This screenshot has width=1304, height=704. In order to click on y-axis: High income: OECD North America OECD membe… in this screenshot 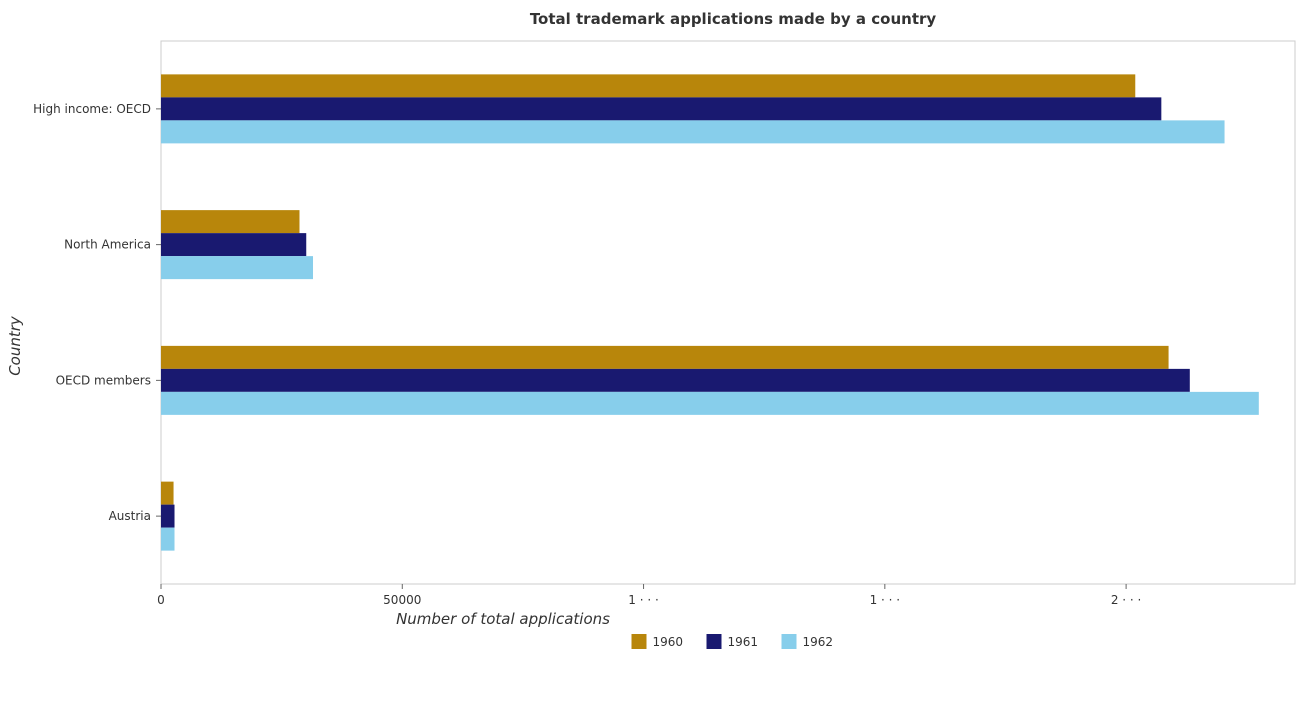, I will do `click(97, 312)`.